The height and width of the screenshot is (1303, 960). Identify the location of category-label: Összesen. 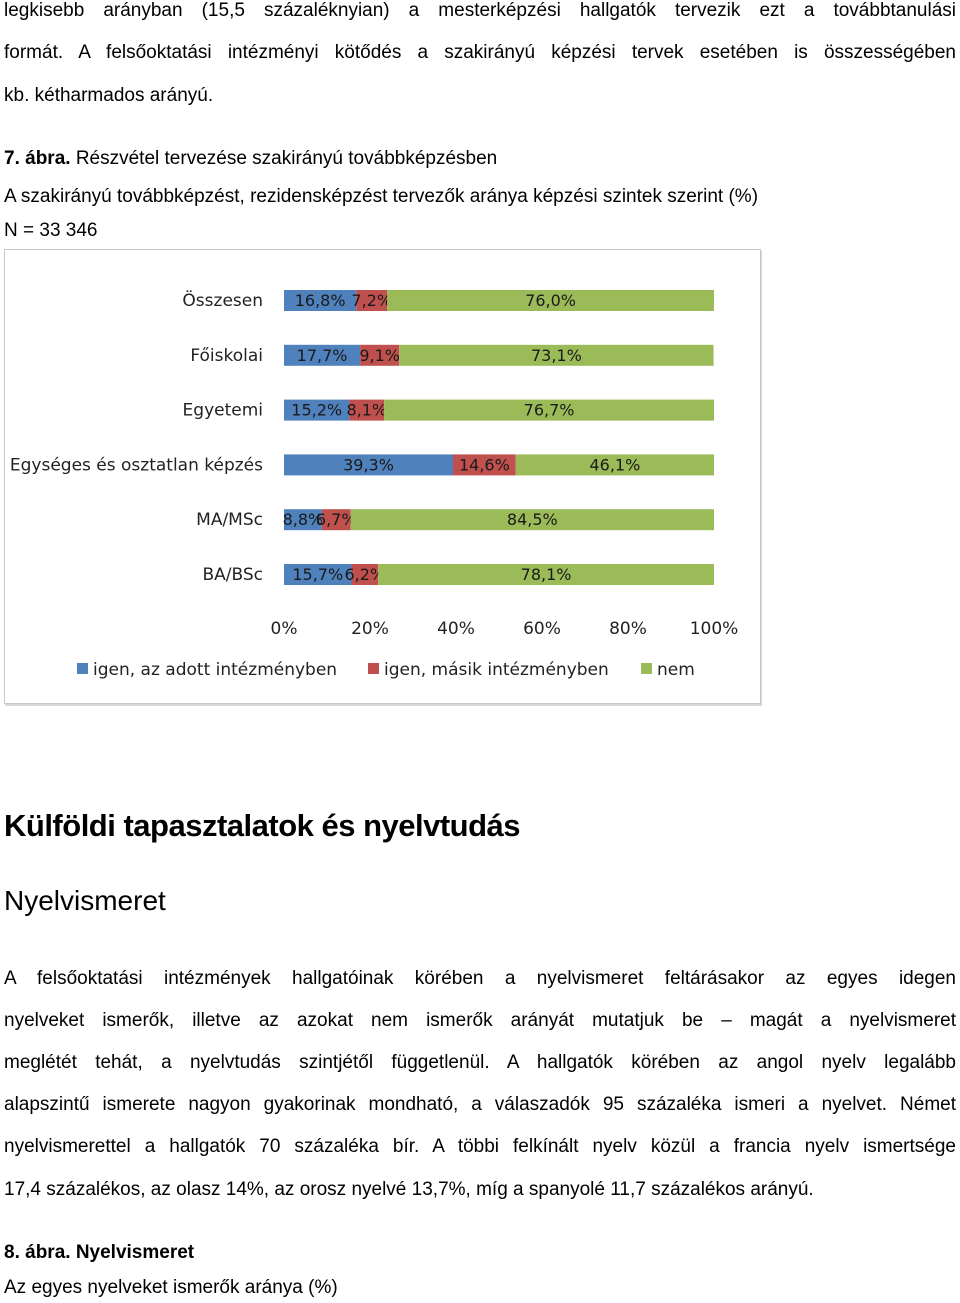
(222, 300).